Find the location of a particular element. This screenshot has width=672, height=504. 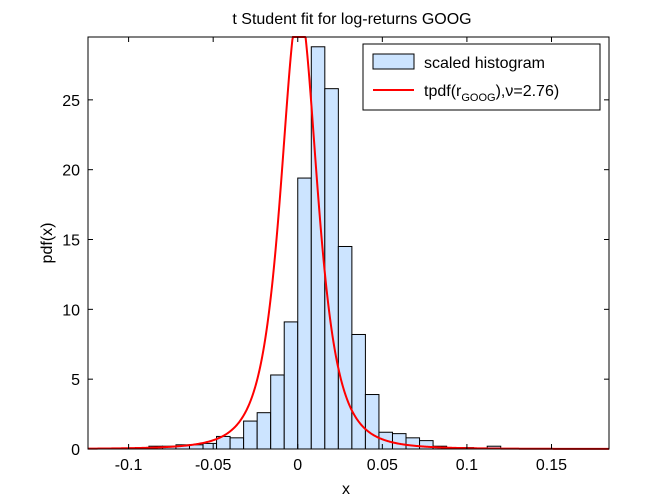

y-tick-label: 25 is located at coordinates (71, 101).